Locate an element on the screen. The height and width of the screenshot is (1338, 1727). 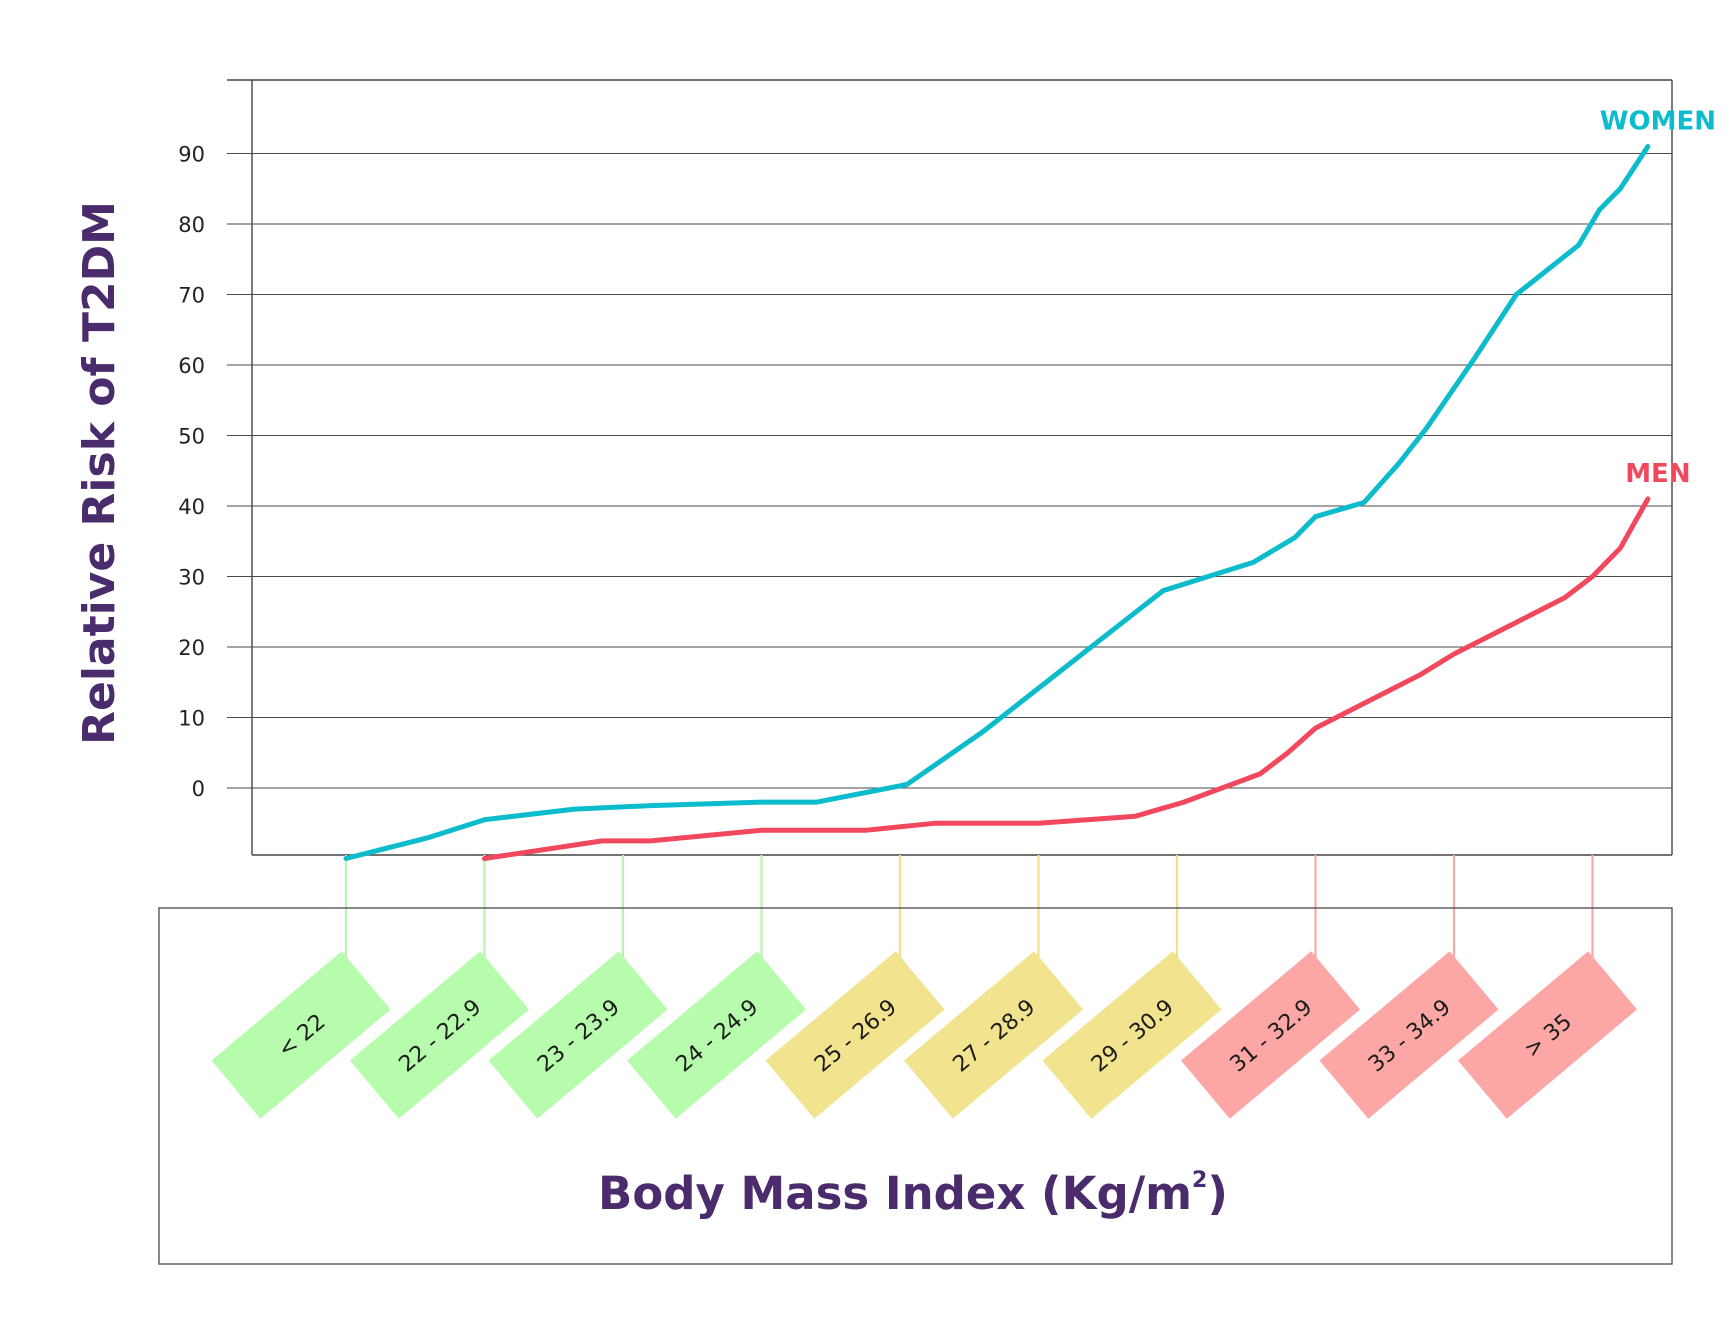
series-label-women: WOMEN is located at coordinates (1658, 121).